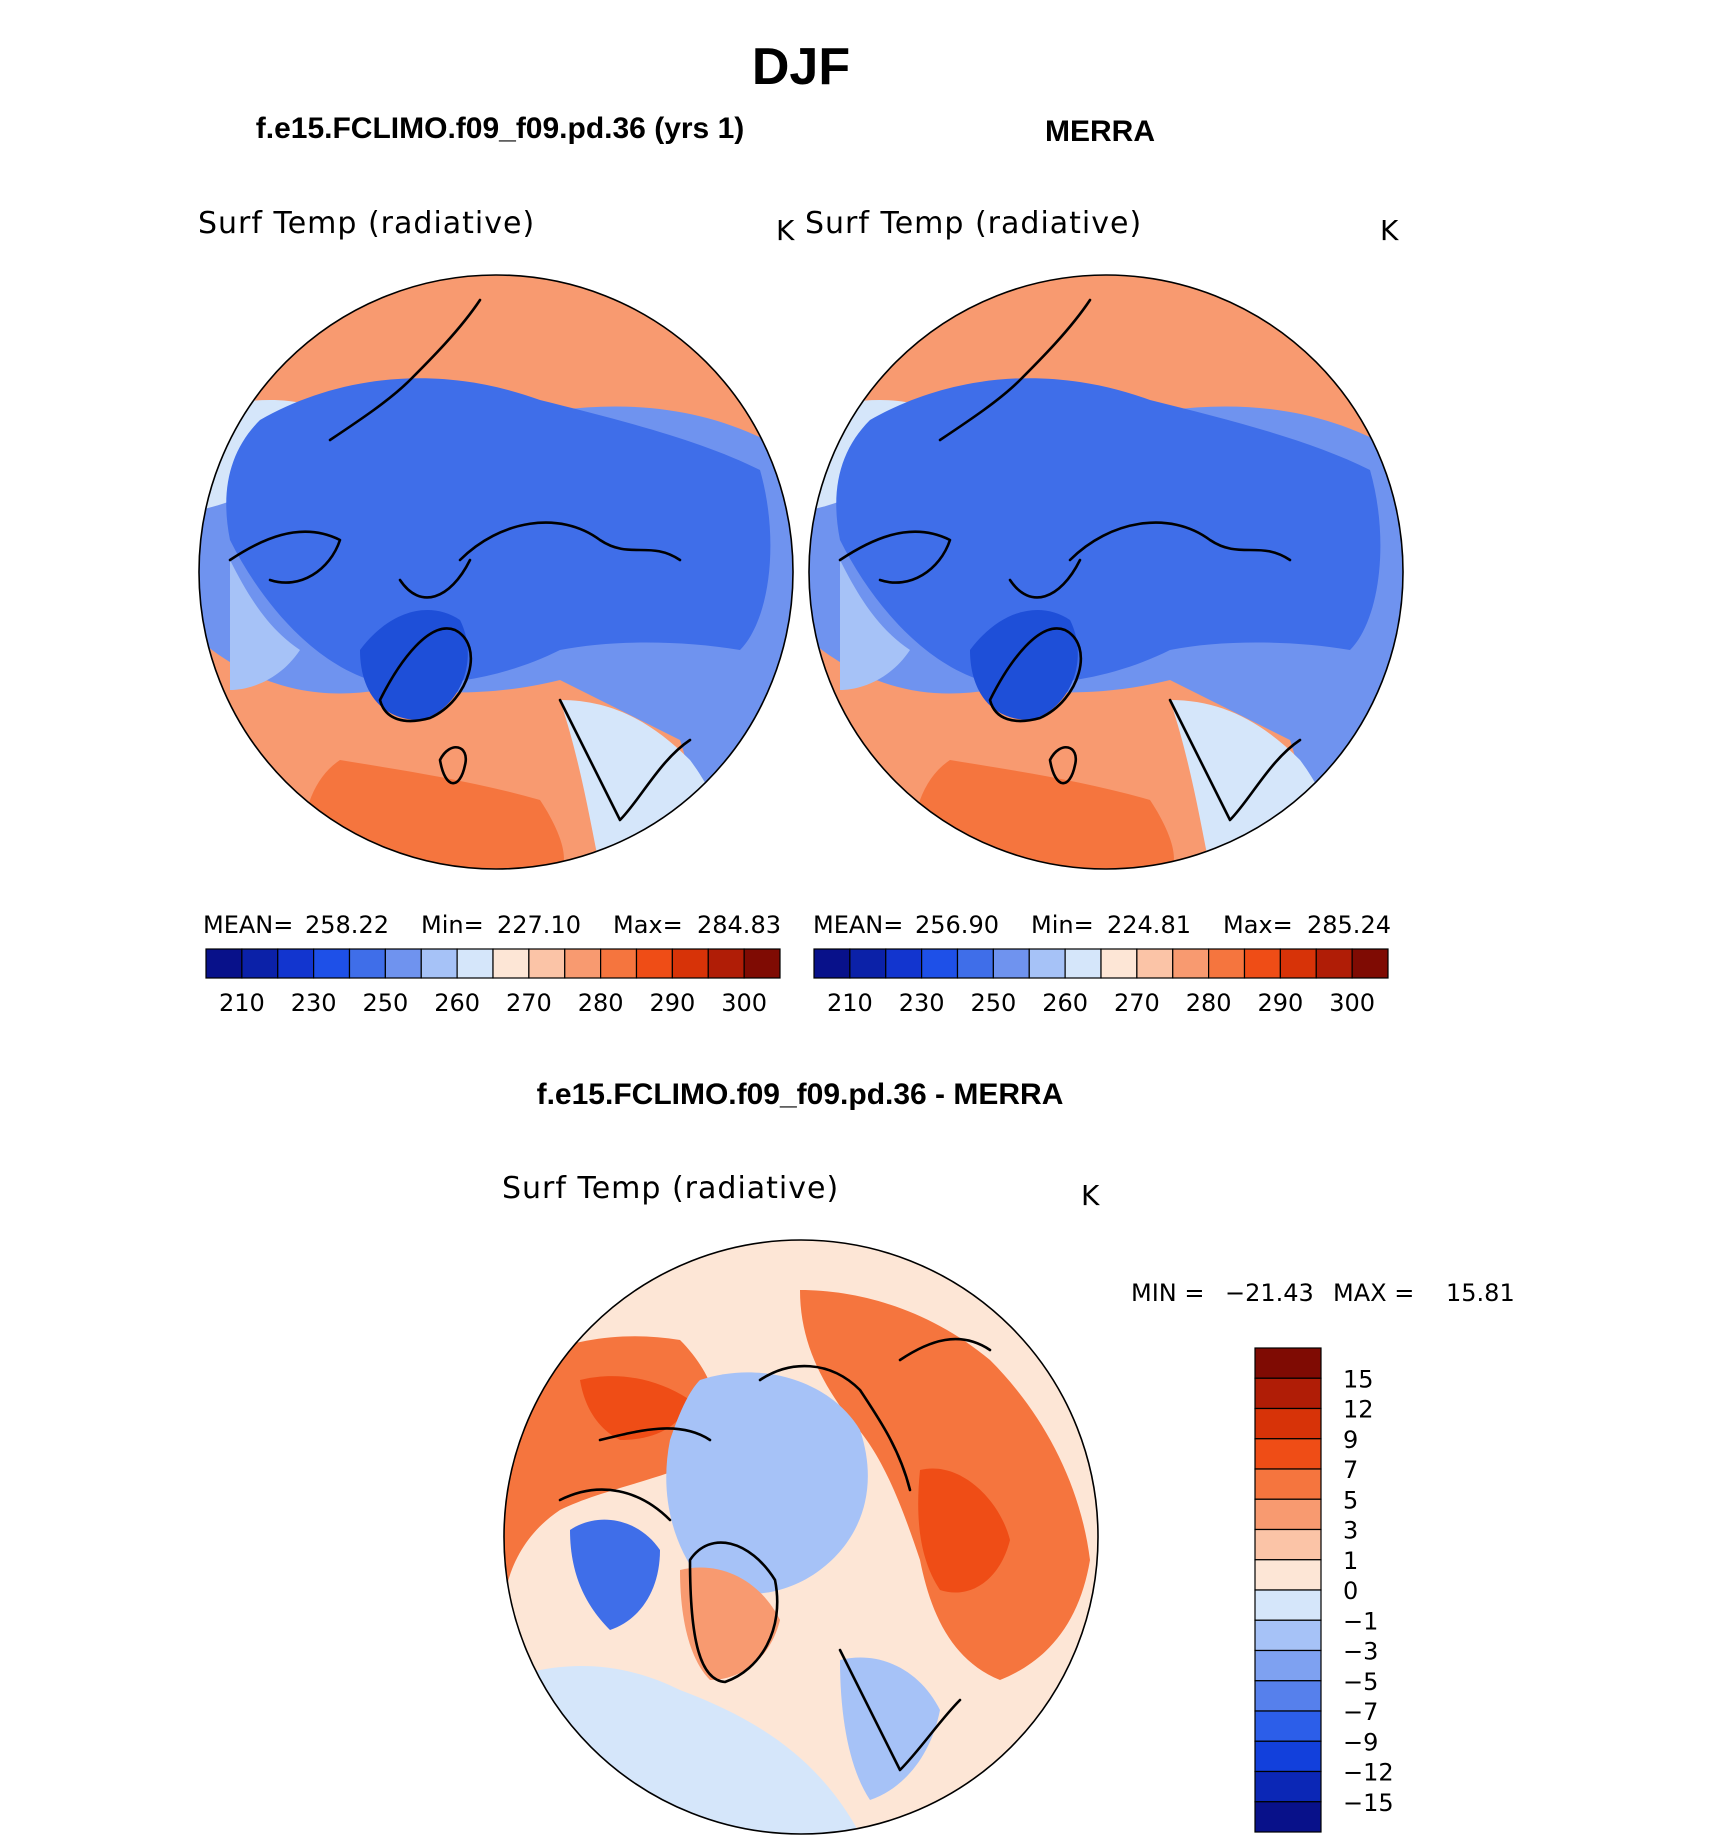 Image resolution: width=1710 pixels, height=1840 pixels. I want to click on model-temperature-field, so click(496, 572).